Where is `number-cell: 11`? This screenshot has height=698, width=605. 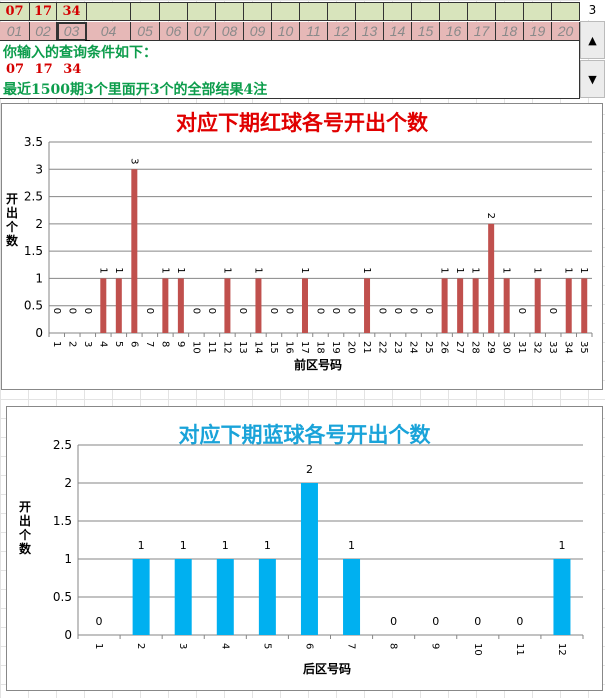
number-cell: 11 is located at coordinates (314, 31).